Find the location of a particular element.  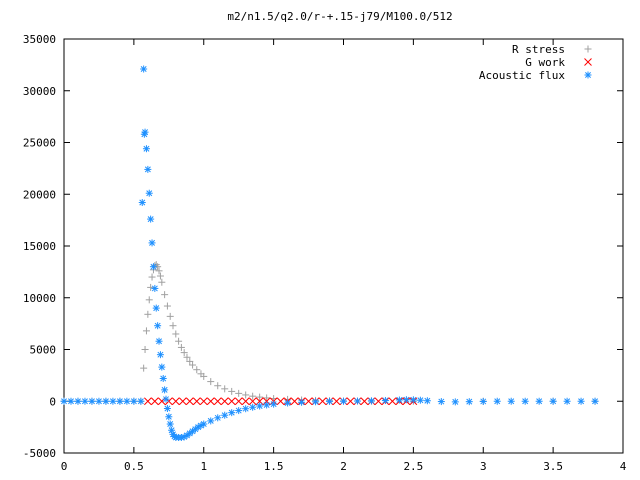

y-tick-label: -5000 is located at coordinates (39, 453).